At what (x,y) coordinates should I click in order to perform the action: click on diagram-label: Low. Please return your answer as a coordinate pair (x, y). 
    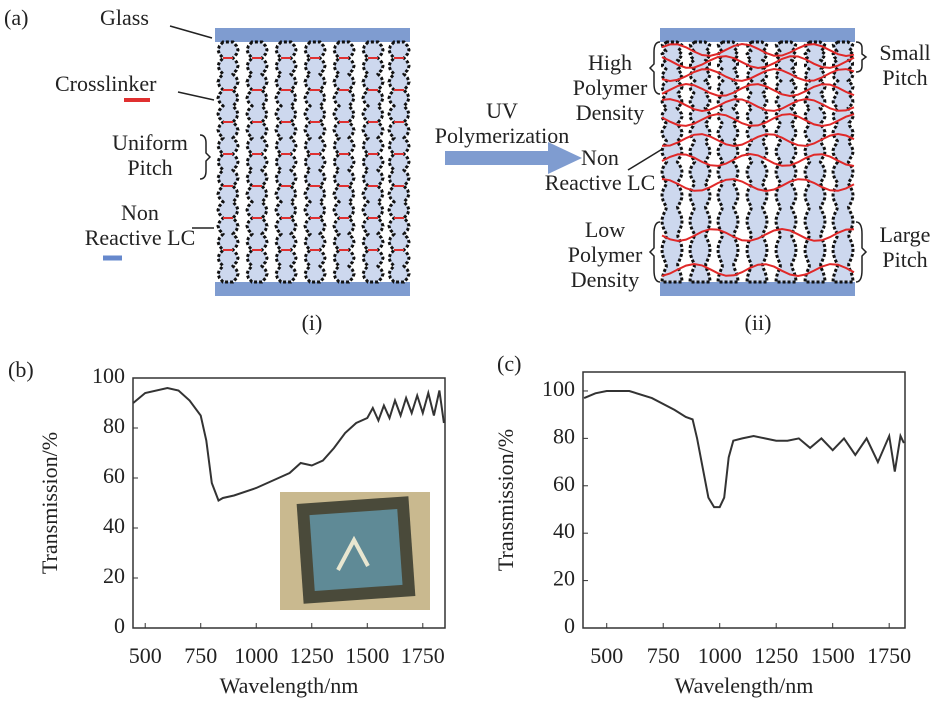
    Looking at the image, I should click on (605, 229).